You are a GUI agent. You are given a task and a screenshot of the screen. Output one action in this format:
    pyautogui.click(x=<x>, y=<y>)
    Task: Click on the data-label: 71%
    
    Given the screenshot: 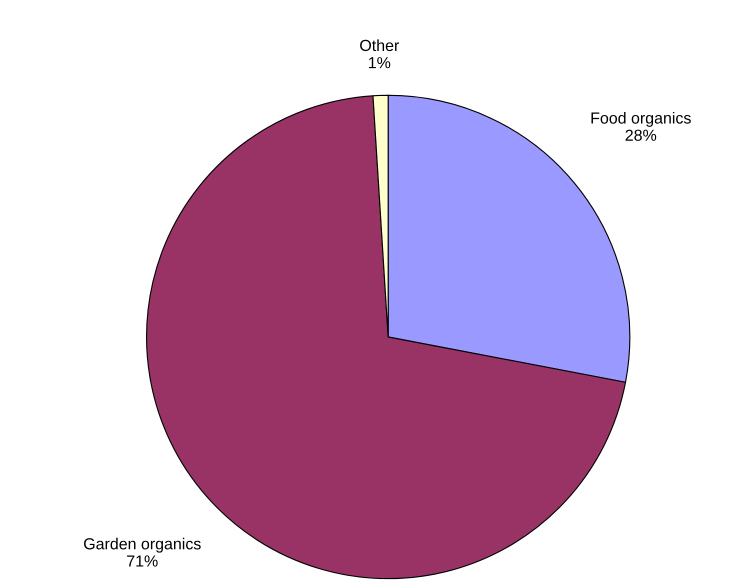 What is the action you would take?
    pyautogui.click(x=142, y=561)
    